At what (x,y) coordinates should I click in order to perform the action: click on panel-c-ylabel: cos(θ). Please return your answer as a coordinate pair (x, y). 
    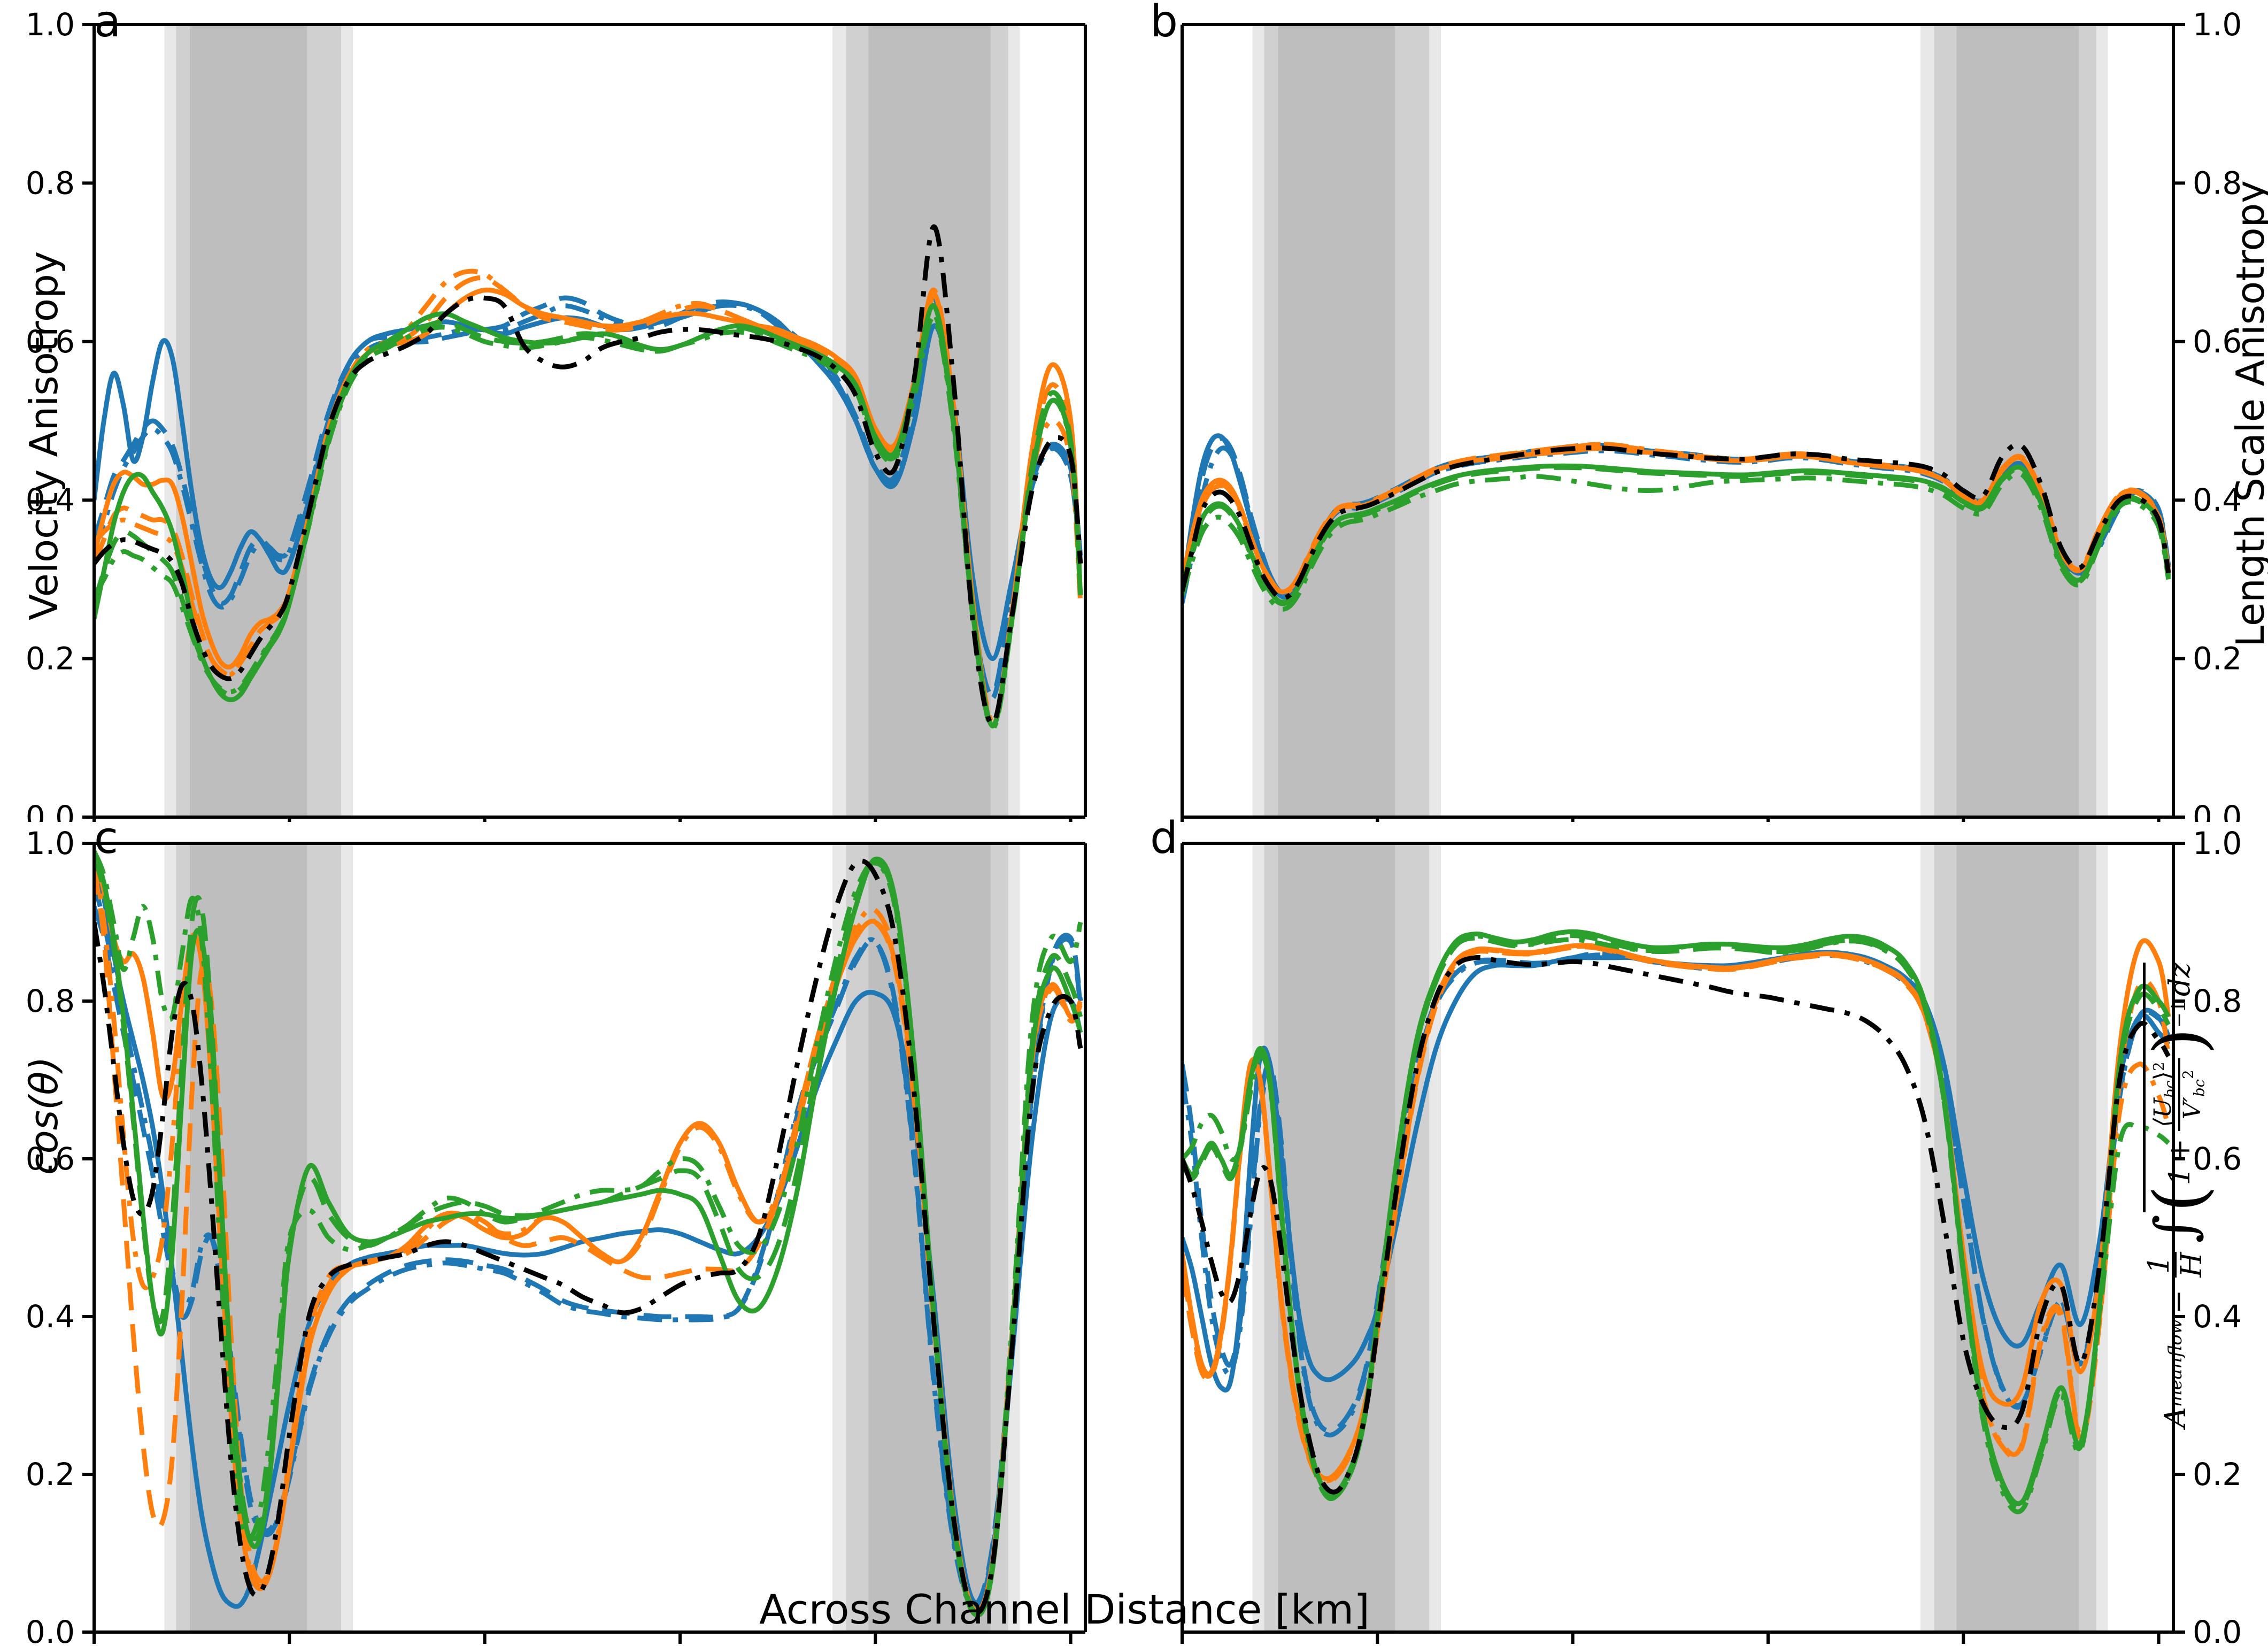
    Looking at the image, I should click on (44, 1116).